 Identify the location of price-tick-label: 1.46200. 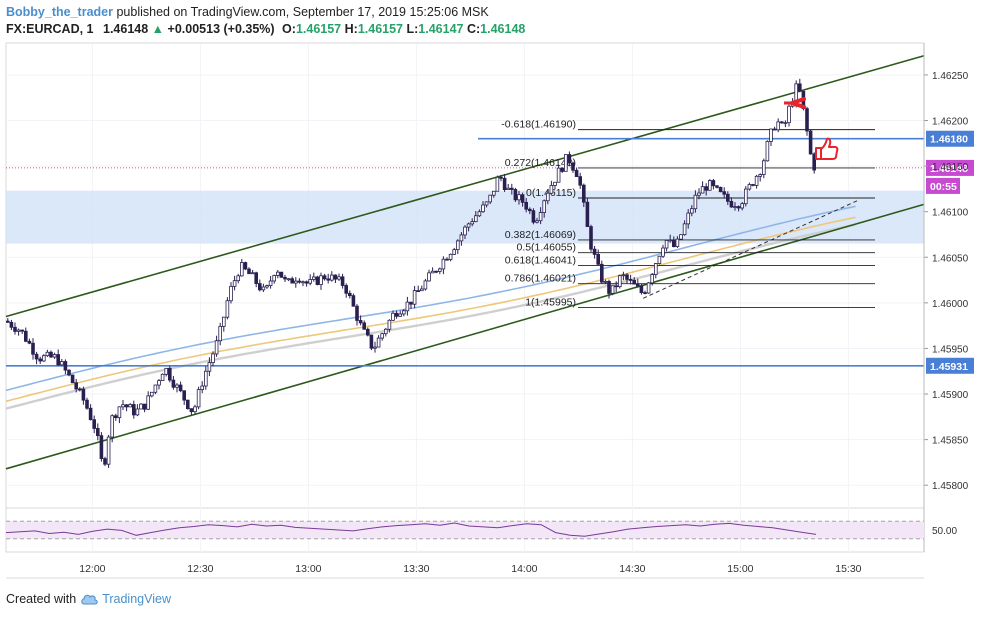
(950, 122).